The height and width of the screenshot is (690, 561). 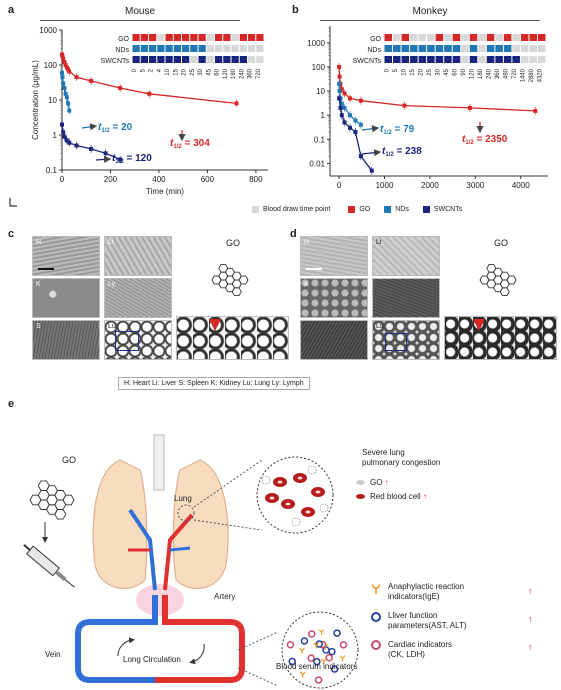 What do you see at coordinates (13, 202) in the screenshot?
I see `corner-mark` at bounding box center [13, 202].